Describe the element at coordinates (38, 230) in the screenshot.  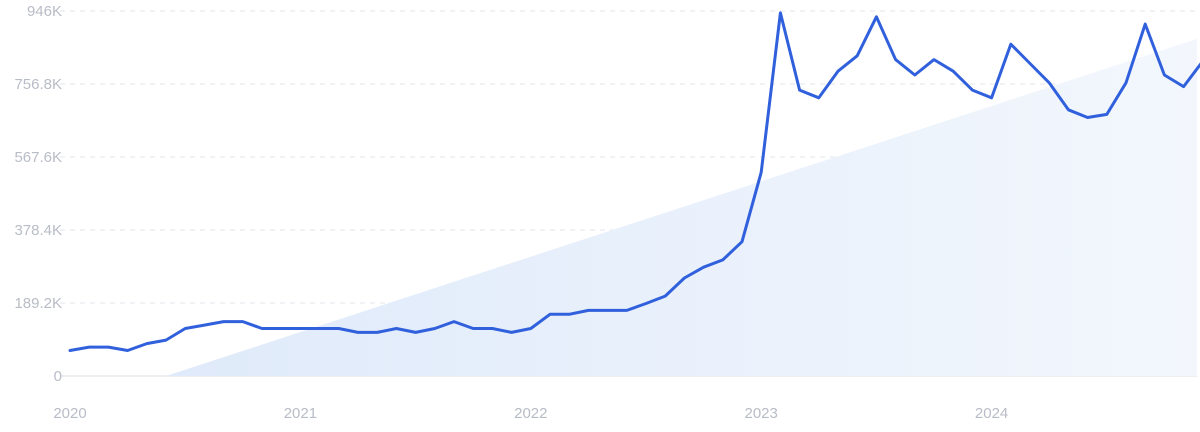
I see `y-tick-label: 378.4K` at that location.